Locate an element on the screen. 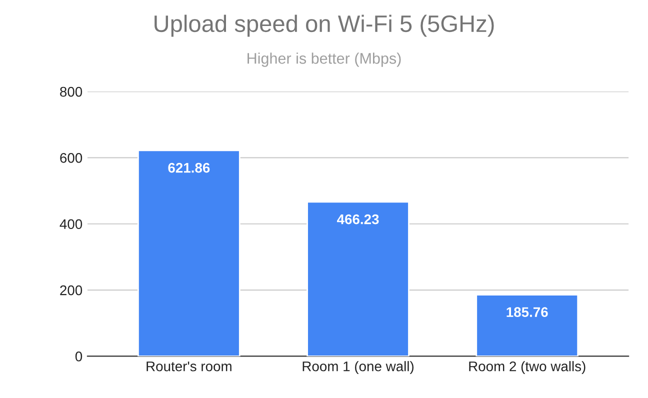  data-label: 621.86 is located at coordinates (189, 167).